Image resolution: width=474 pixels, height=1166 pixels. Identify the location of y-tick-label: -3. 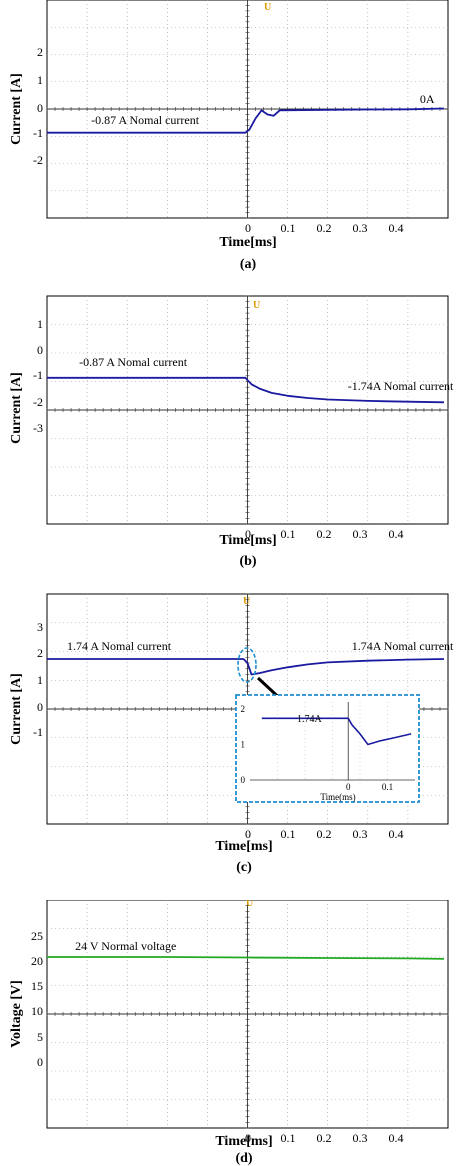
(38, 428).